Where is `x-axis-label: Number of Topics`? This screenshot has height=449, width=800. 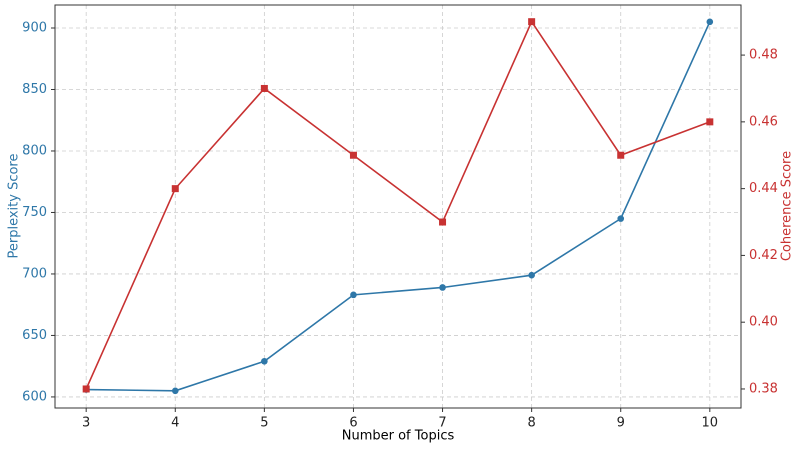 x-axis-label: Number of Topics is located at coordinates (398, 436).